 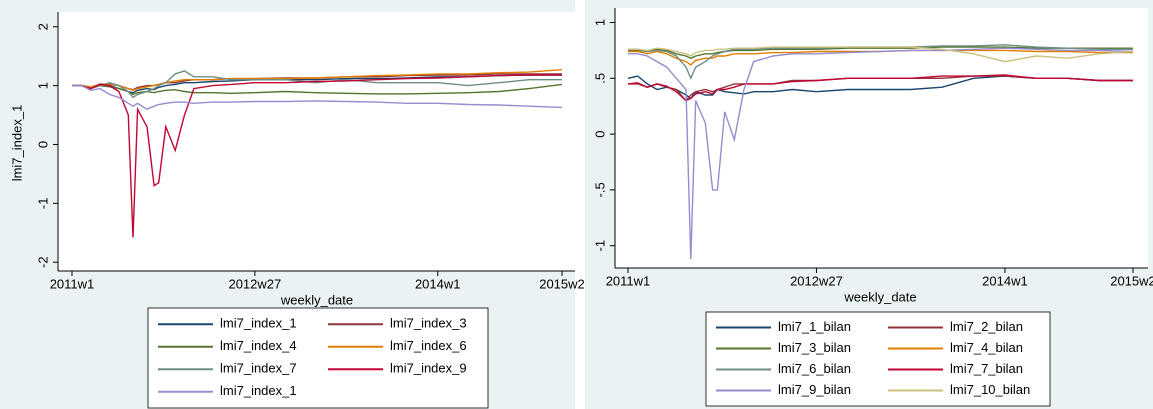 What do you see at coordinates (258, 368) in the screenshot?
I see `legend-label: lmi7_index_7` at bounding box center [258, 368].